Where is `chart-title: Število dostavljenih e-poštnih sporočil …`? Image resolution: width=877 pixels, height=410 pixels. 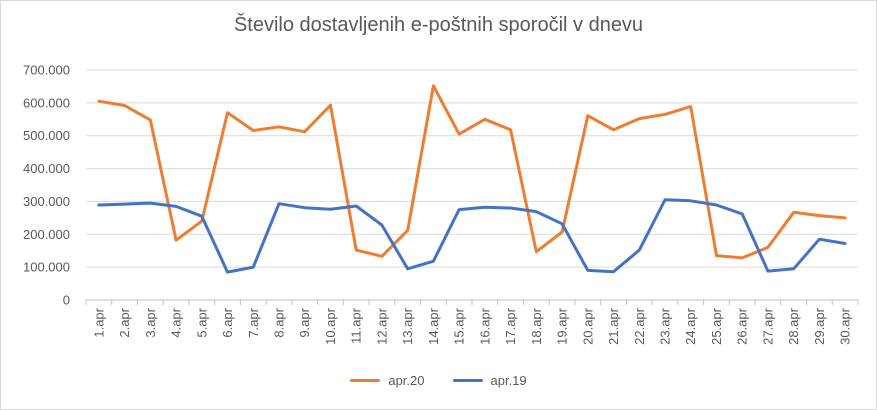
chart-title: Število dostavljenih e-poštnih sporočil … is located at coordinates (438, 25).